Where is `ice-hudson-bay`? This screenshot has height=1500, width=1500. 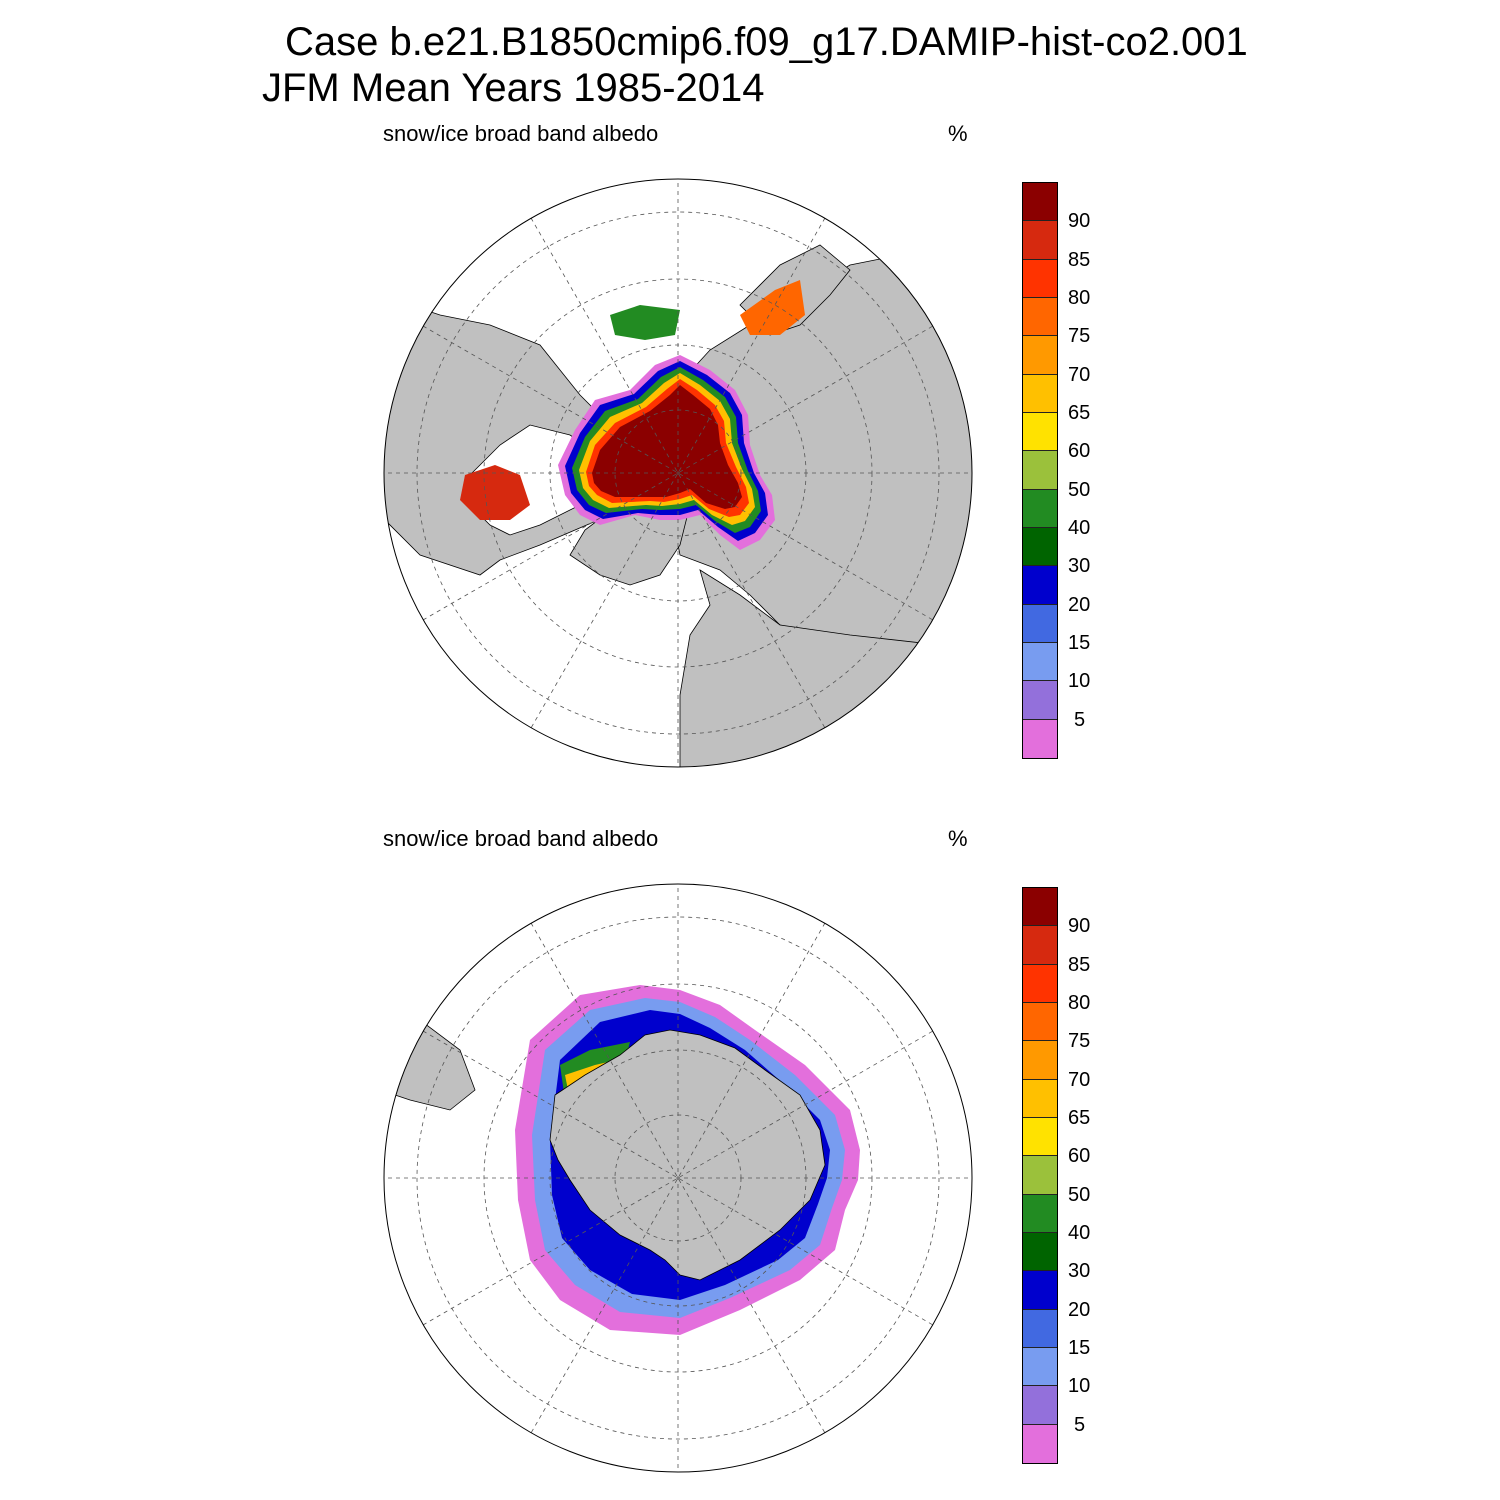 ice-hudson-bay is located at coordinates (495, 492).